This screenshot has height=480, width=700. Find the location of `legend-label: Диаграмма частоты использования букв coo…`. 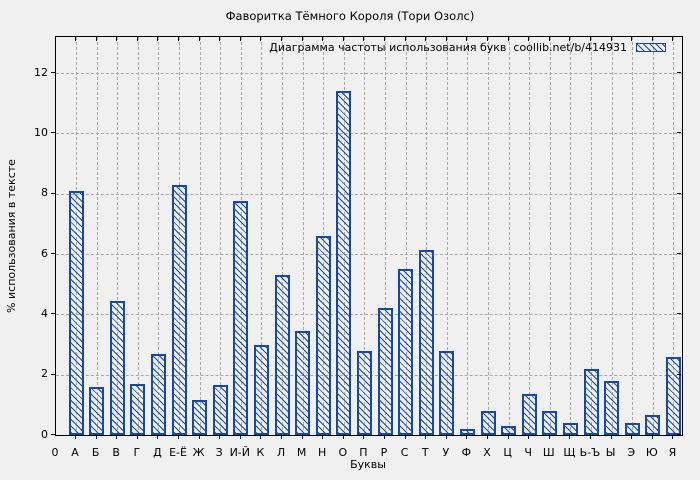

legend-label: Диаграмма частоты использования букв coo… is located at coordinates (448, 47).